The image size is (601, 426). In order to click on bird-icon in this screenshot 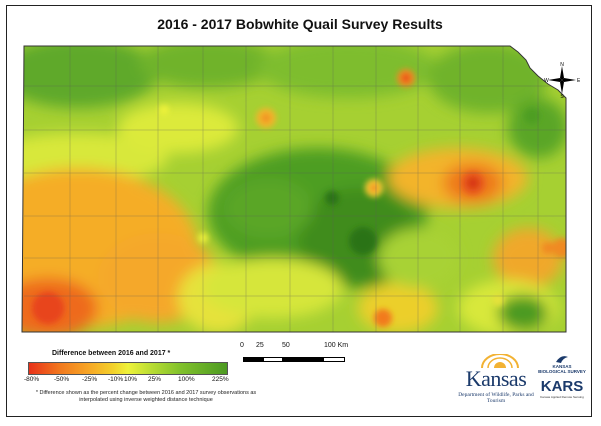, I will do `click(562, 359)`.